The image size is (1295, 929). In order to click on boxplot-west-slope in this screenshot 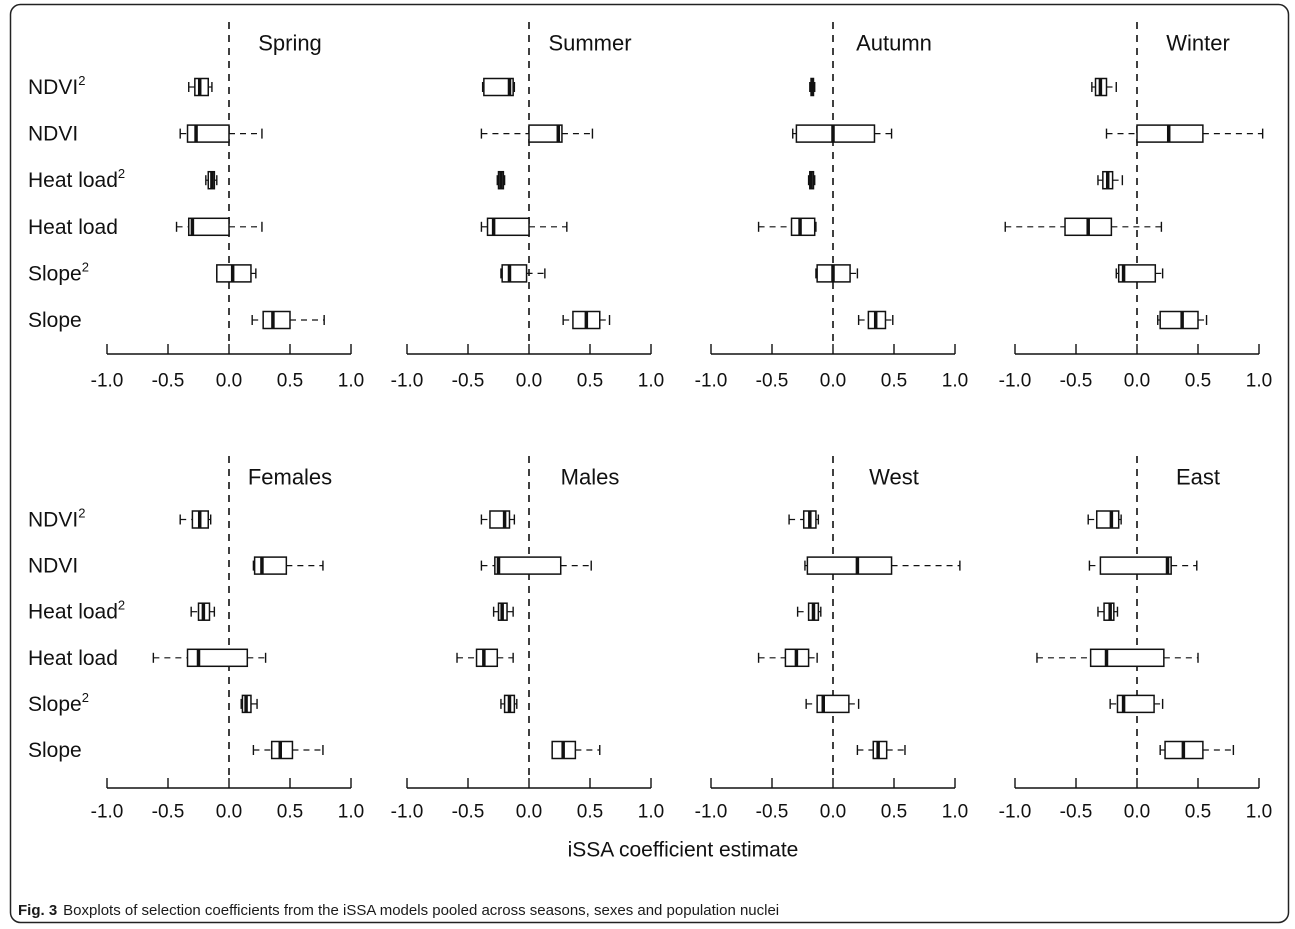, I will do `click(881, 750)`.